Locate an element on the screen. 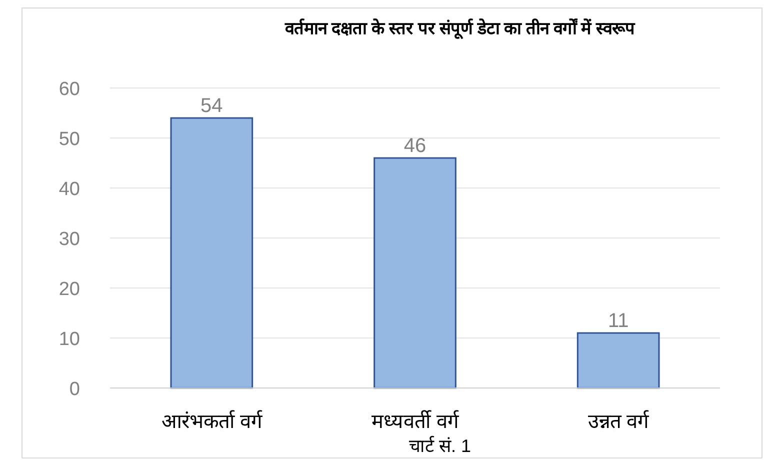 This screenshot has height=461, width=765. y-tick-label: 10 is located at coordinates (69, 339).